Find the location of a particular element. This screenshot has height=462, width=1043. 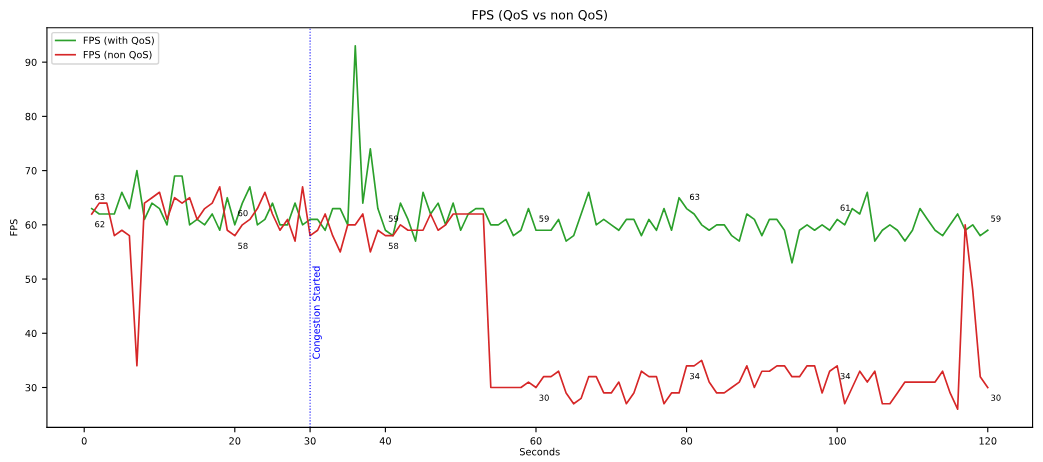

data-label: 61 is located at coordinates (845, 207).